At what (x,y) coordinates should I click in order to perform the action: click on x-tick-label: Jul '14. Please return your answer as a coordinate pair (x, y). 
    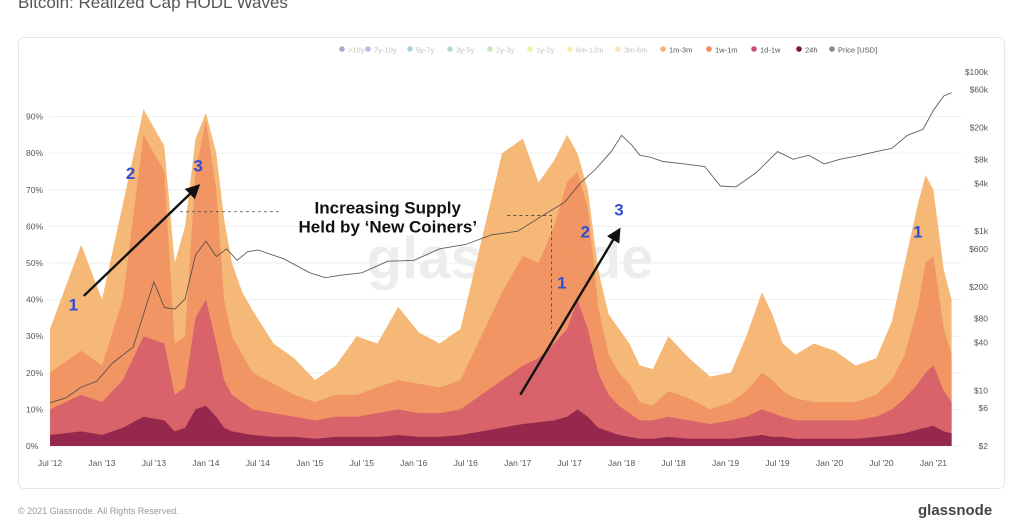
    Looking at the image, I should click on (258, 463).